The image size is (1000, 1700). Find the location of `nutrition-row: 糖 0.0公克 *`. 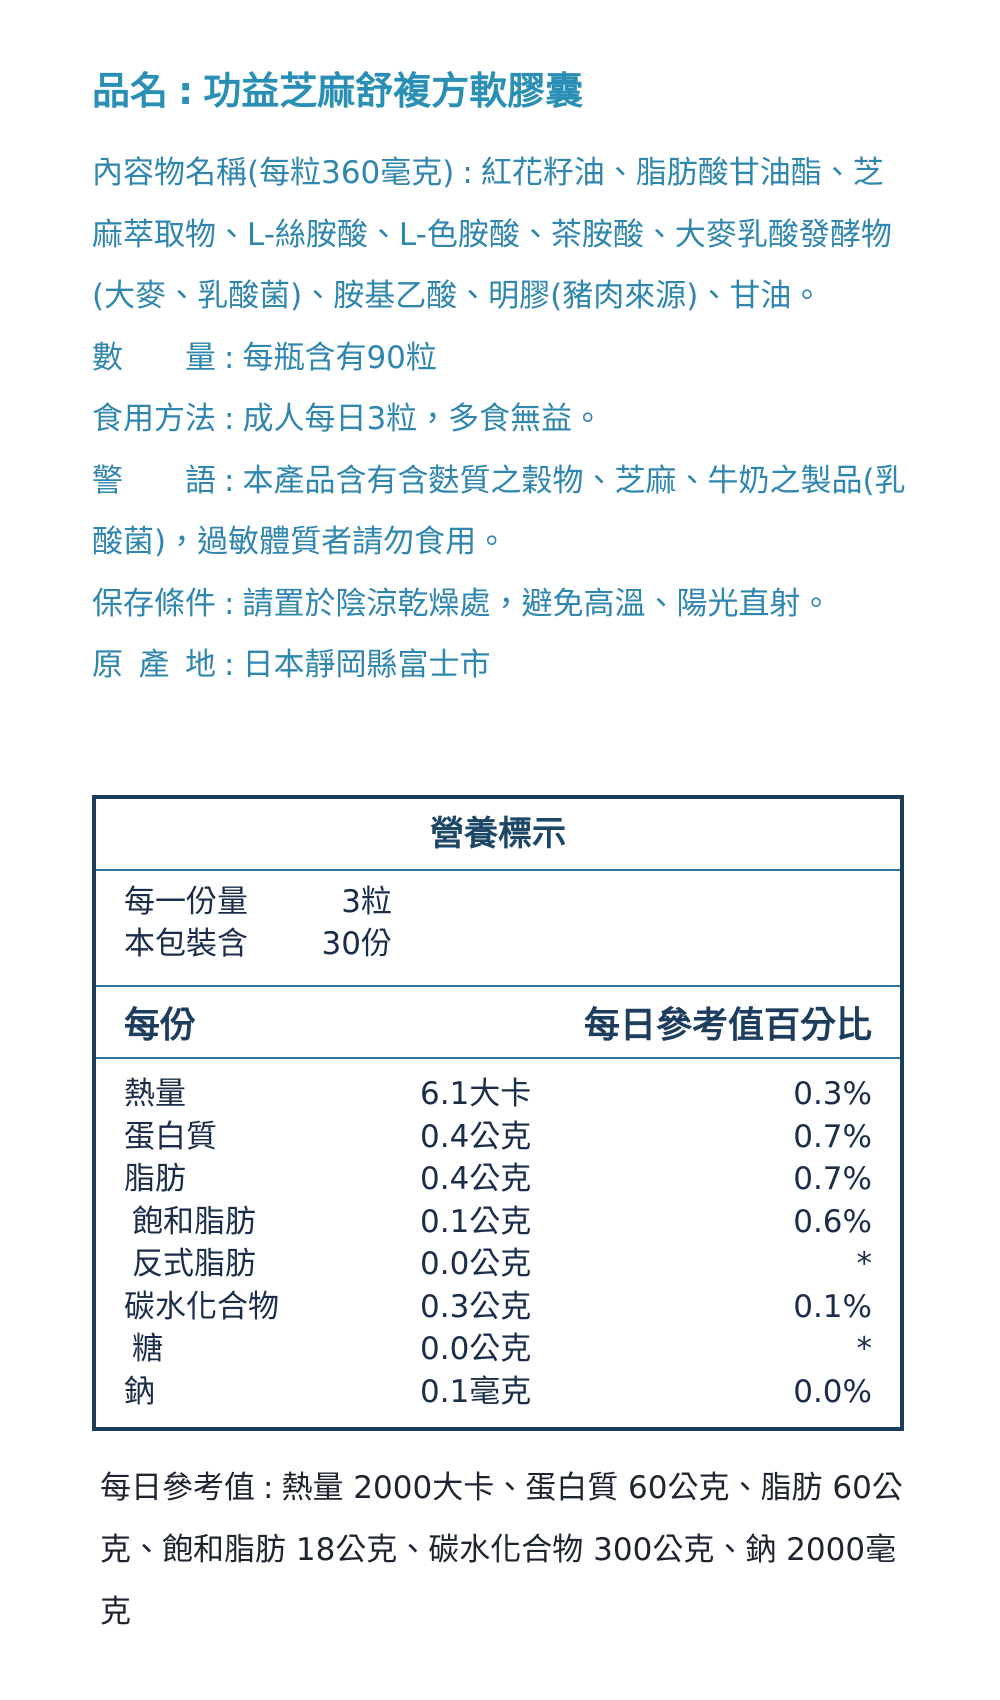

nutrition-row: 糖 0.0公克 * is located at coordinates (498, 1349).